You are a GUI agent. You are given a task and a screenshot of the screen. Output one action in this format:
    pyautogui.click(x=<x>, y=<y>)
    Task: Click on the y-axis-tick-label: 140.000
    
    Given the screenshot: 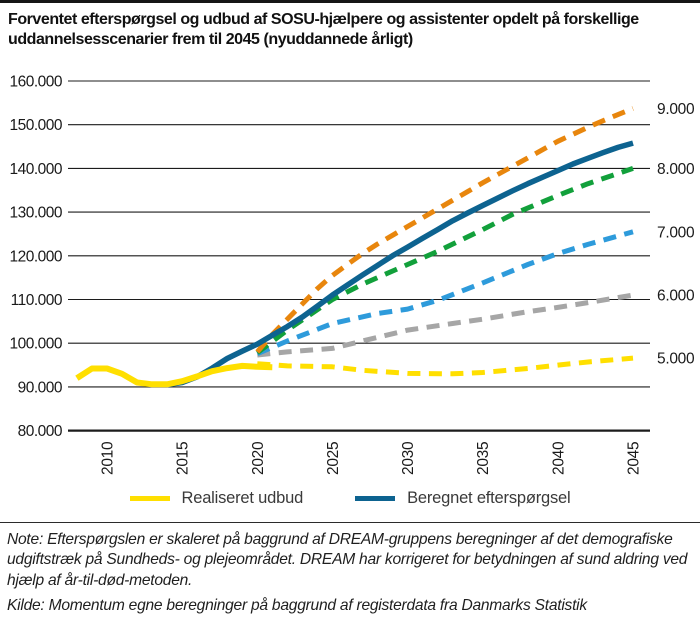 What is the action you would take?
    pyautogui.click(x=35, y=169)
    